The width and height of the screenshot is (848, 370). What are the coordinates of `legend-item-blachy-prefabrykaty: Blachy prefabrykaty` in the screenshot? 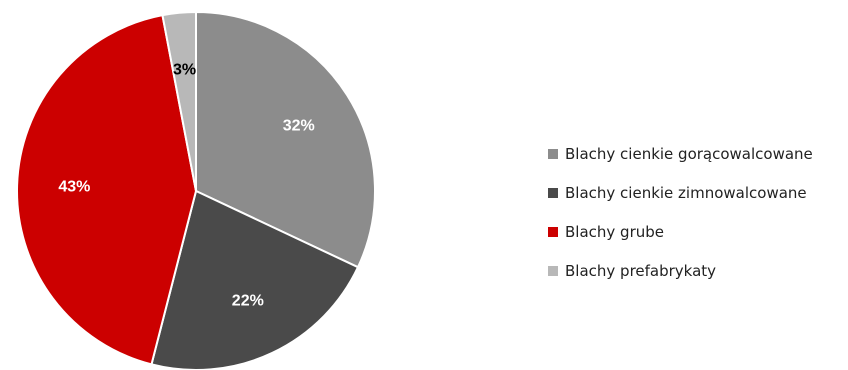 It's located at (632, 271).